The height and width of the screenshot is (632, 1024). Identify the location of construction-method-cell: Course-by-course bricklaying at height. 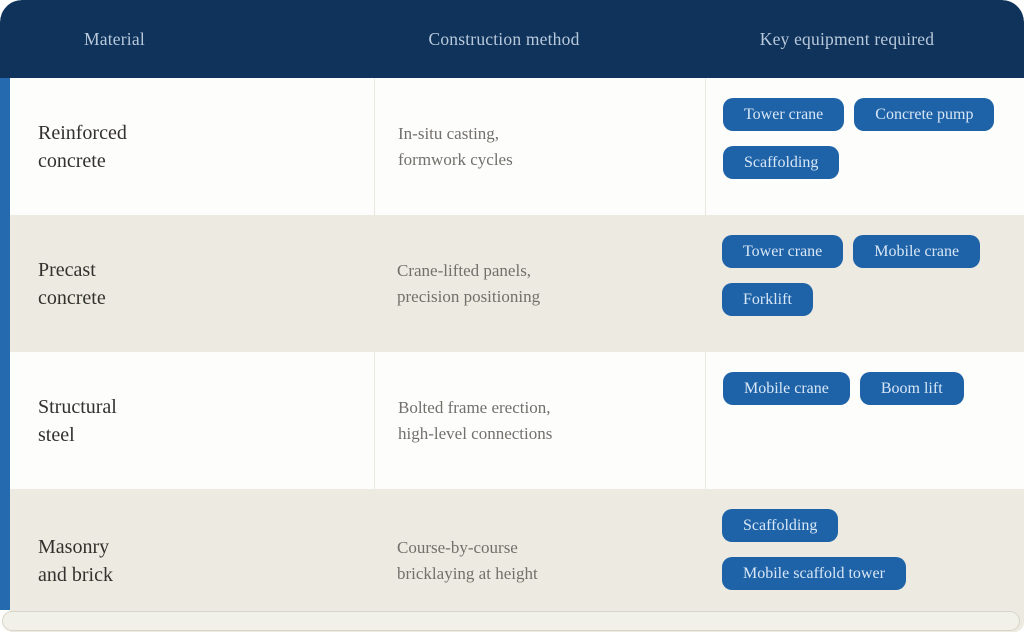
(467, 560).